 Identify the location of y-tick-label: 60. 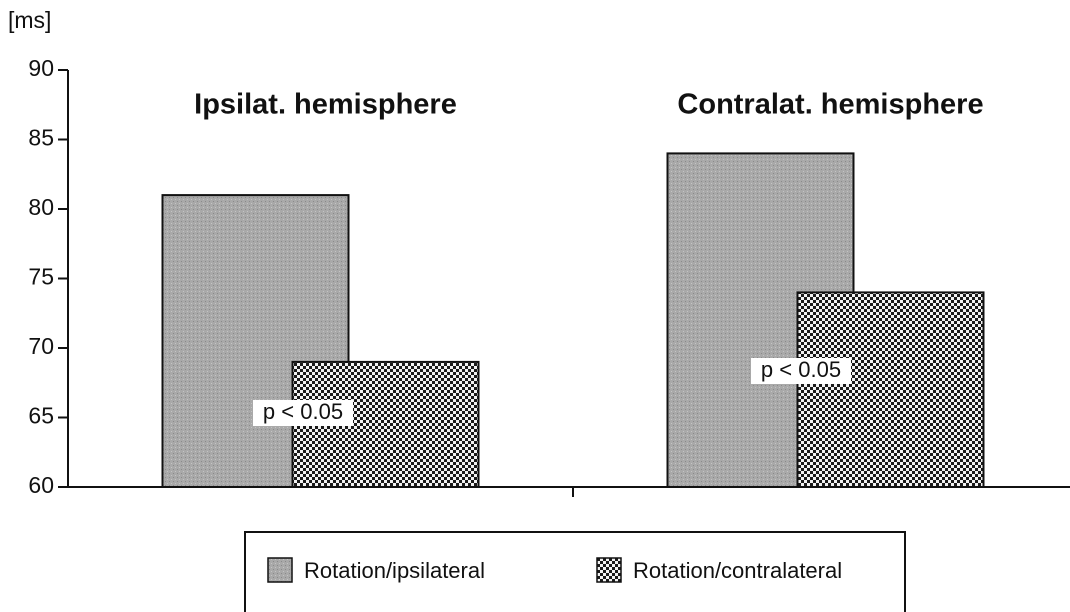
(41, 485).